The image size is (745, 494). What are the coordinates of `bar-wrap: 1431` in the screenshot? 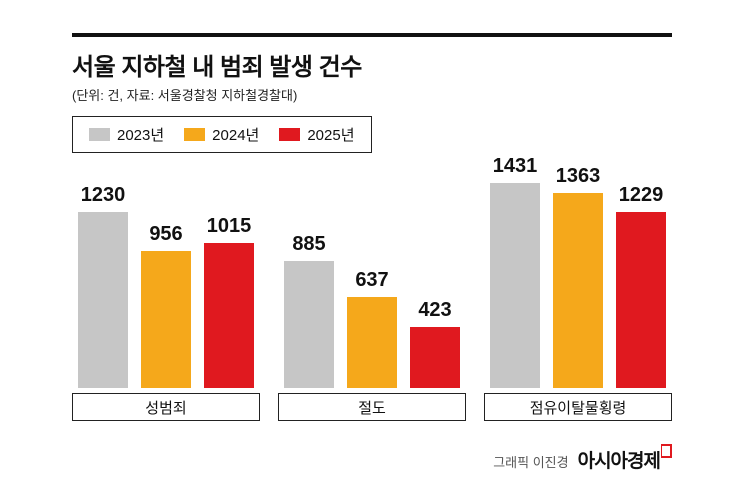 It's located at (515, 271).